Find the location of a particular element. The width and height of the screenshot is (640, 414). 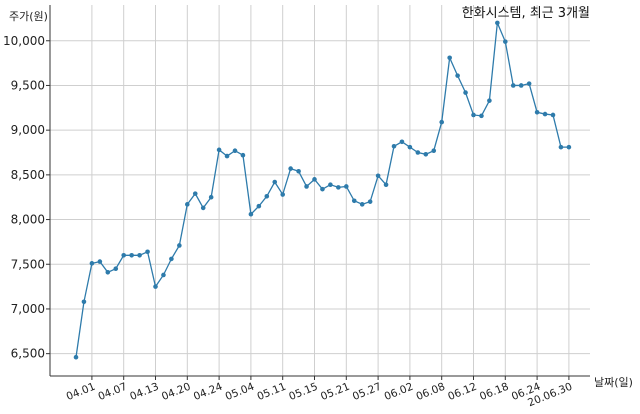

x-tick-label: 05.04 is located at coordinates (240, 392).